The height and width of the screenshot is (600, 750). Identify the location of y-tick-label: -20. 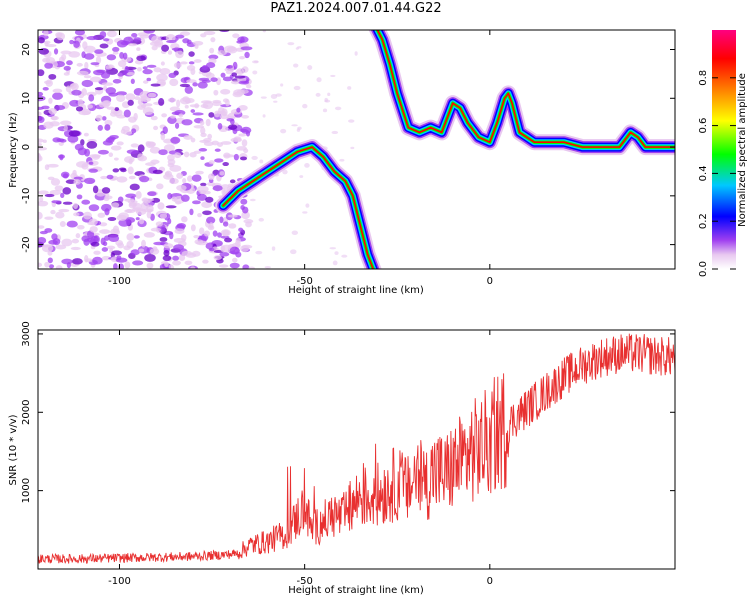
(26, 244).